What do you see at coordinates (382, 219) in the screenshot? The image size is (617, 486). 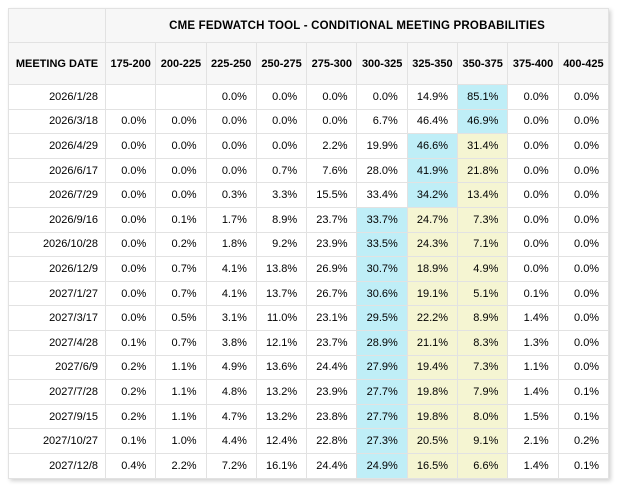 I see `probability-cell: 33.7%` at bounding box center [382, 219].